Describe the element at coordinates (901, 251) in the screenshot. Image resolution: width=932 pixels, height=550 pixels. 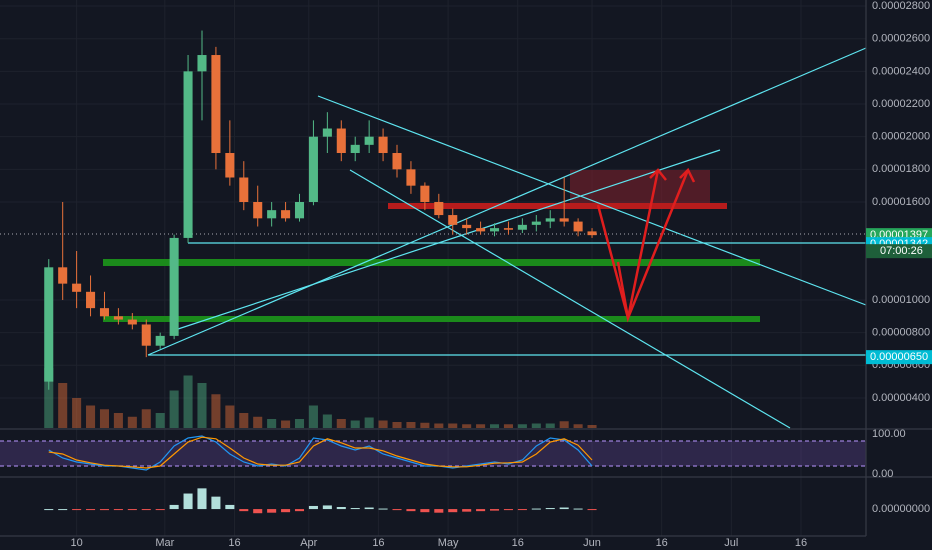
I see `countdown: 07:00:26` at that location.